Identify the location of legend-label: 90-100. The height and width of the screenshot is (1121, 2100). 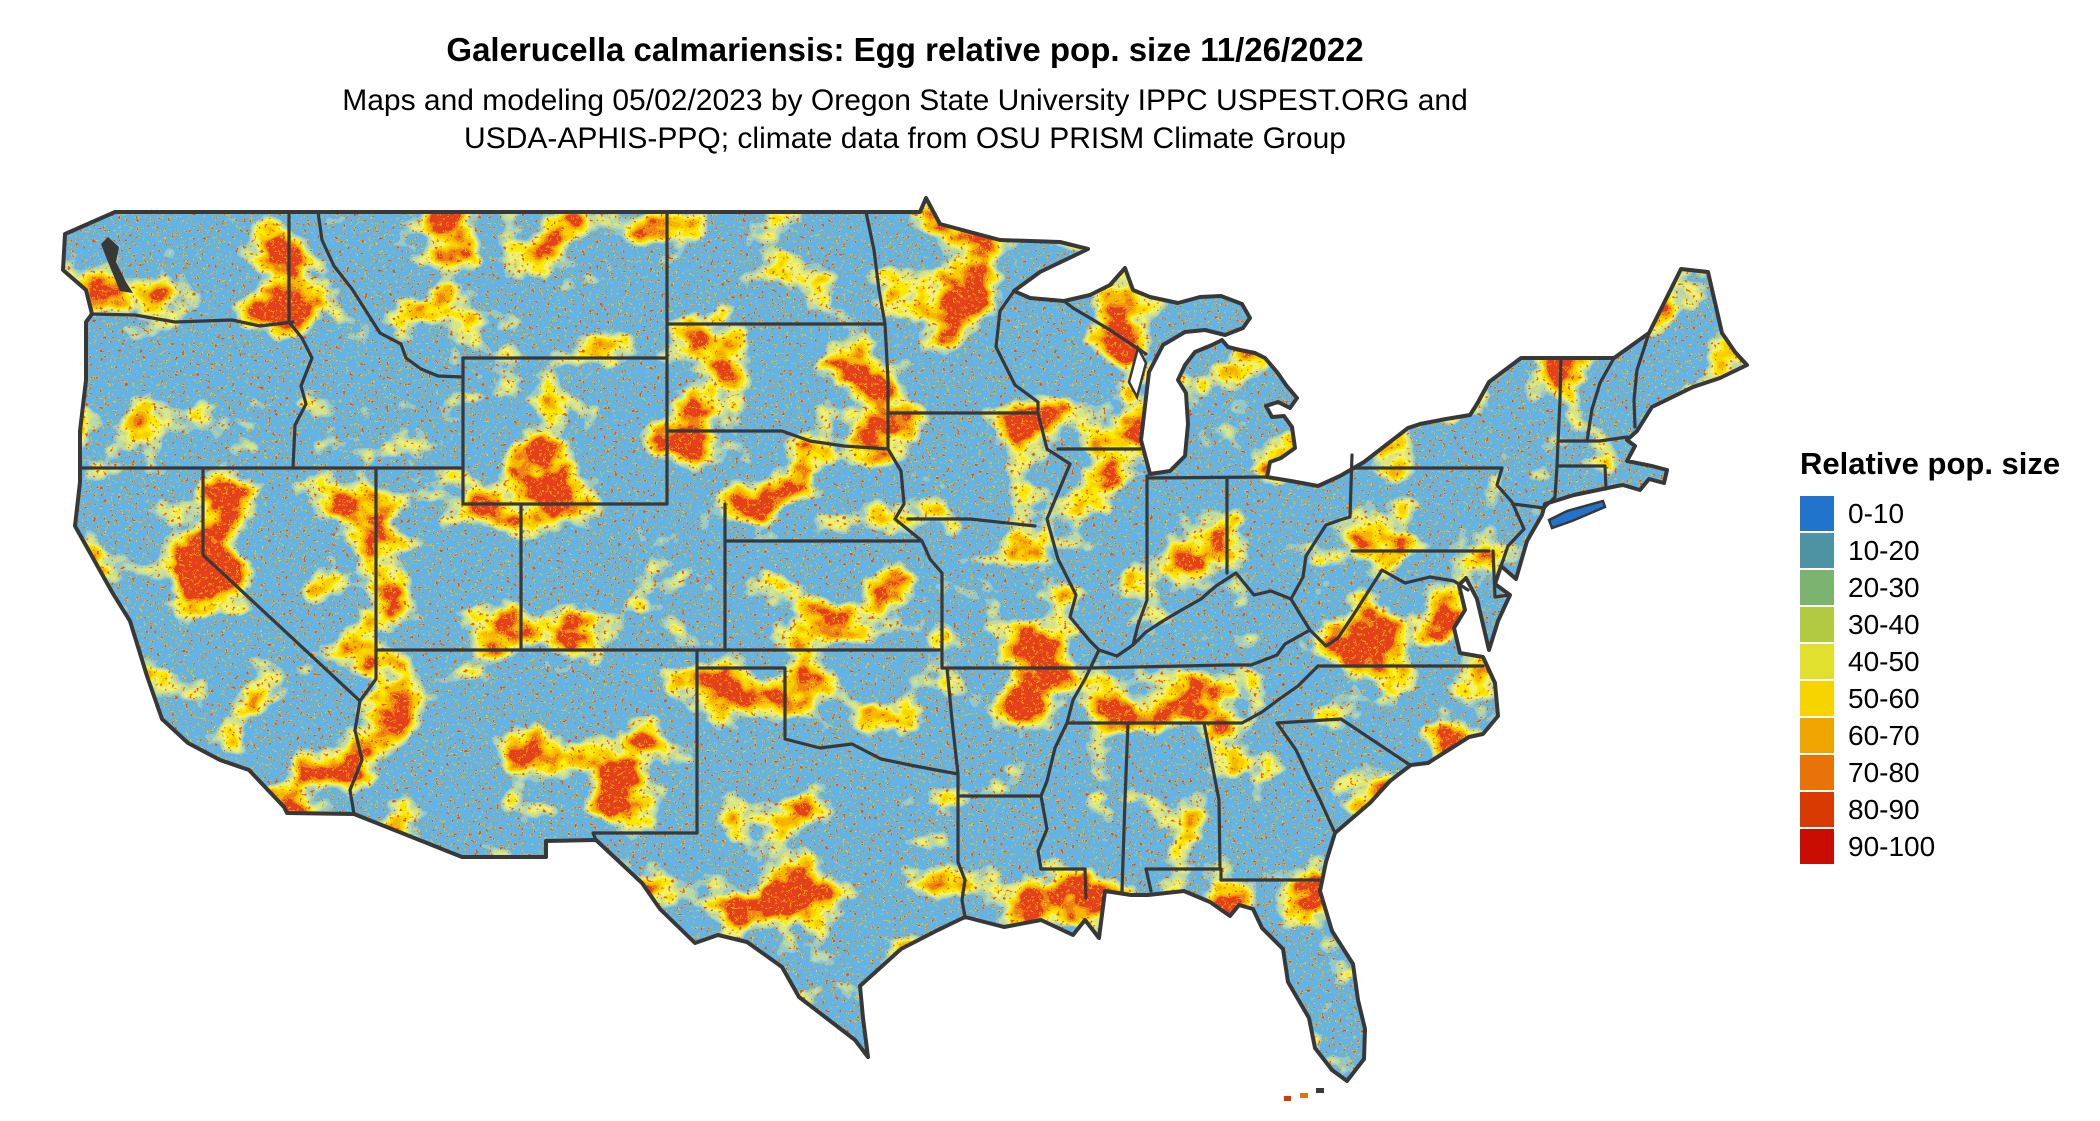
(1892, 846).